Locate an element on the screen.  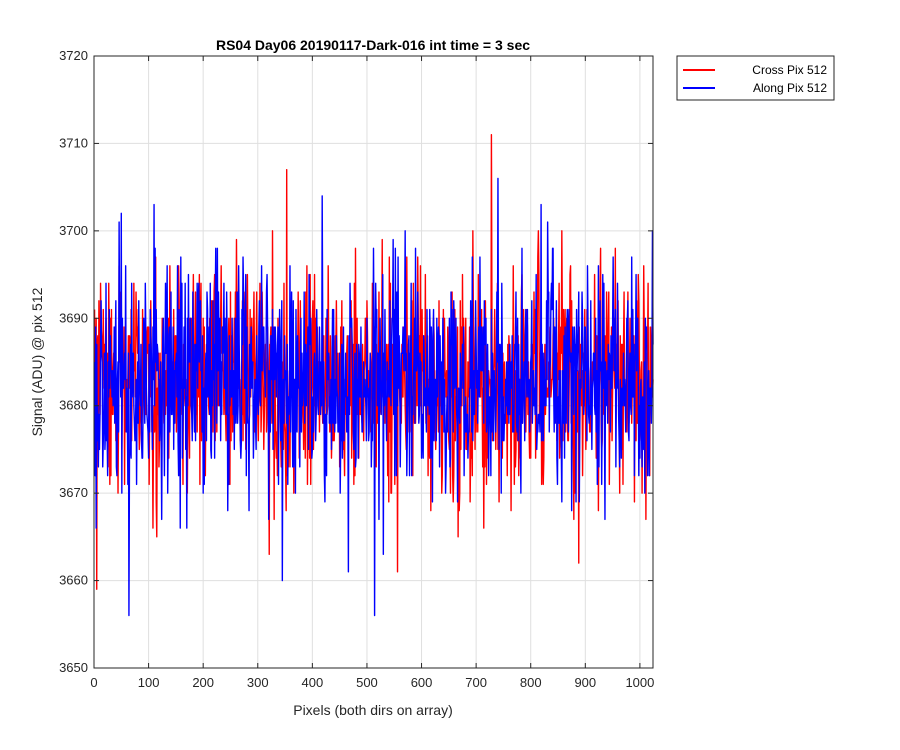
y-tick-label: 3720 is located at coordinates (73, 55).